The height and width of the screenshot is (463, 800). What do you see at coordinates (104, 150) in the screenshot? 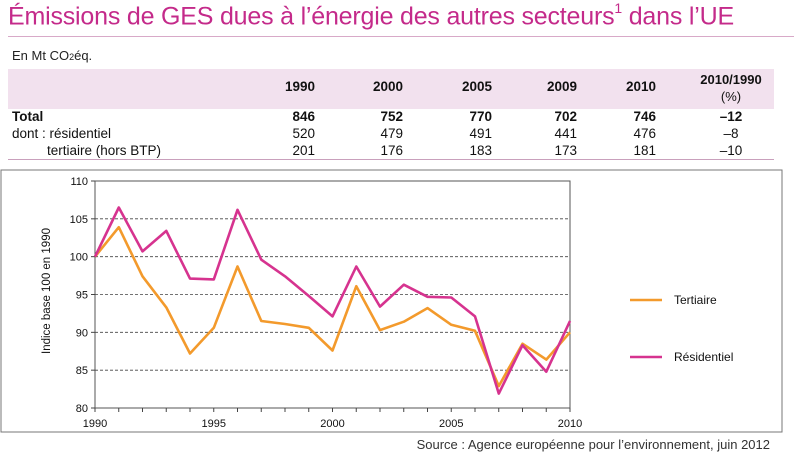
I see `table-row-label-tertiaire: tertiaire (hors BTP)` at bounding box center [104, 150].